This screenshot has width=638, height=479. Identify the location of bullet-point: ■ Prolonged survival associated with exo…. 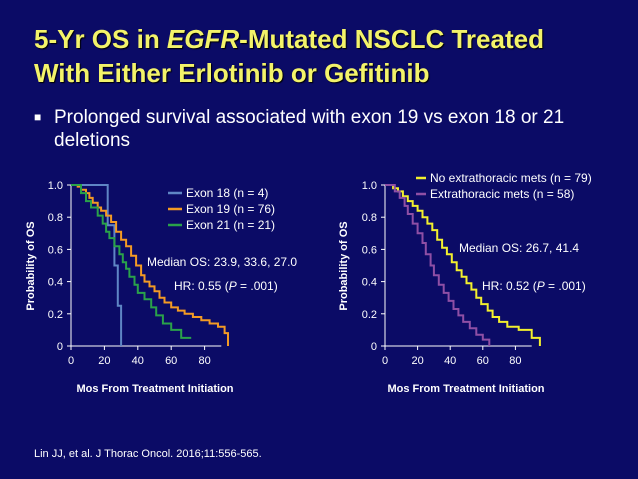
(329, 129).